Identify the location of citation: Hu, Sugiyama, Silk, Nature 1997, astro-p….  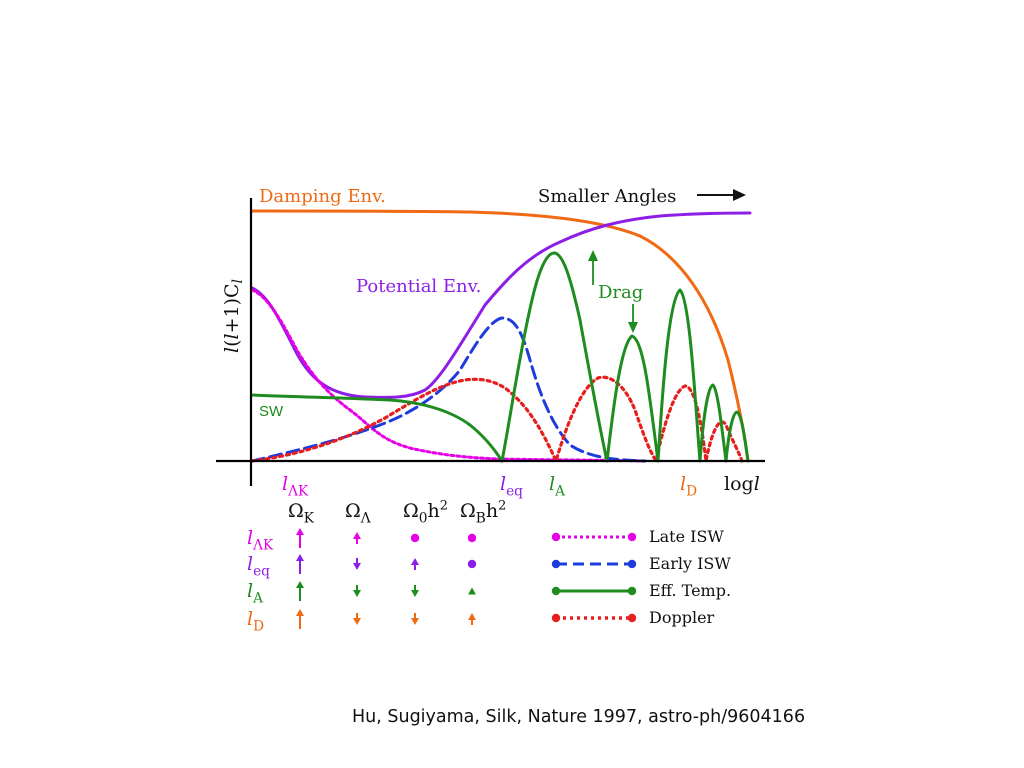
(579, 717).